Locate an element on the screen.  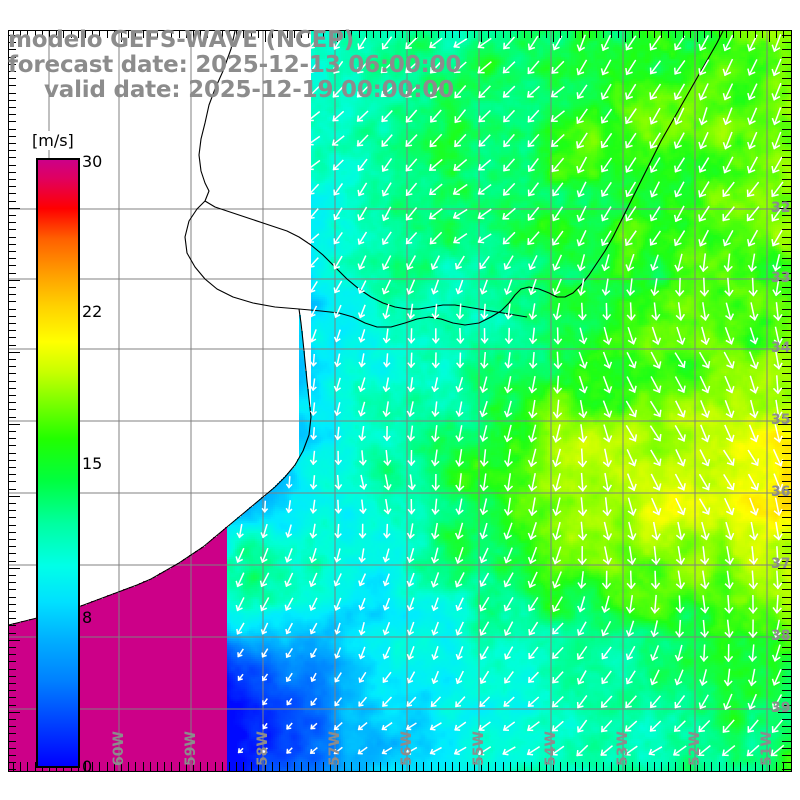
colorbar is located at coordinates (58, 463).